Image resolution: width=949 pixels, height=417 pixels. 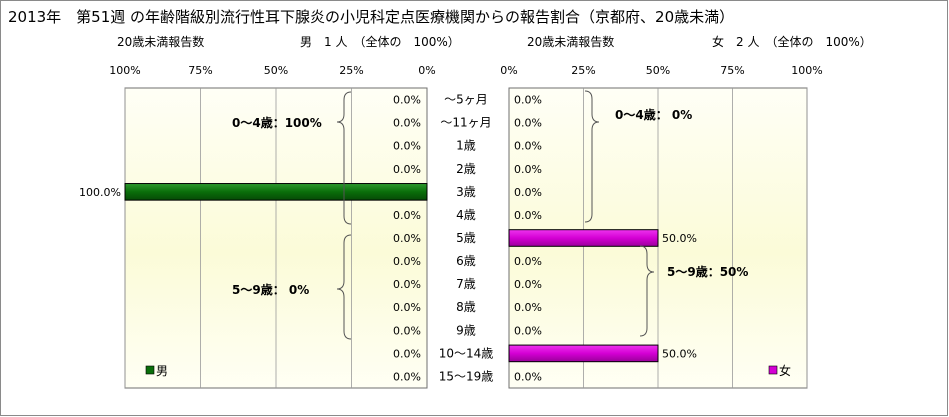 What do you see at coordinates (466, 376) in the screenshot?
I see `category-label: 15～19歳` at bounding box center [466, 376].